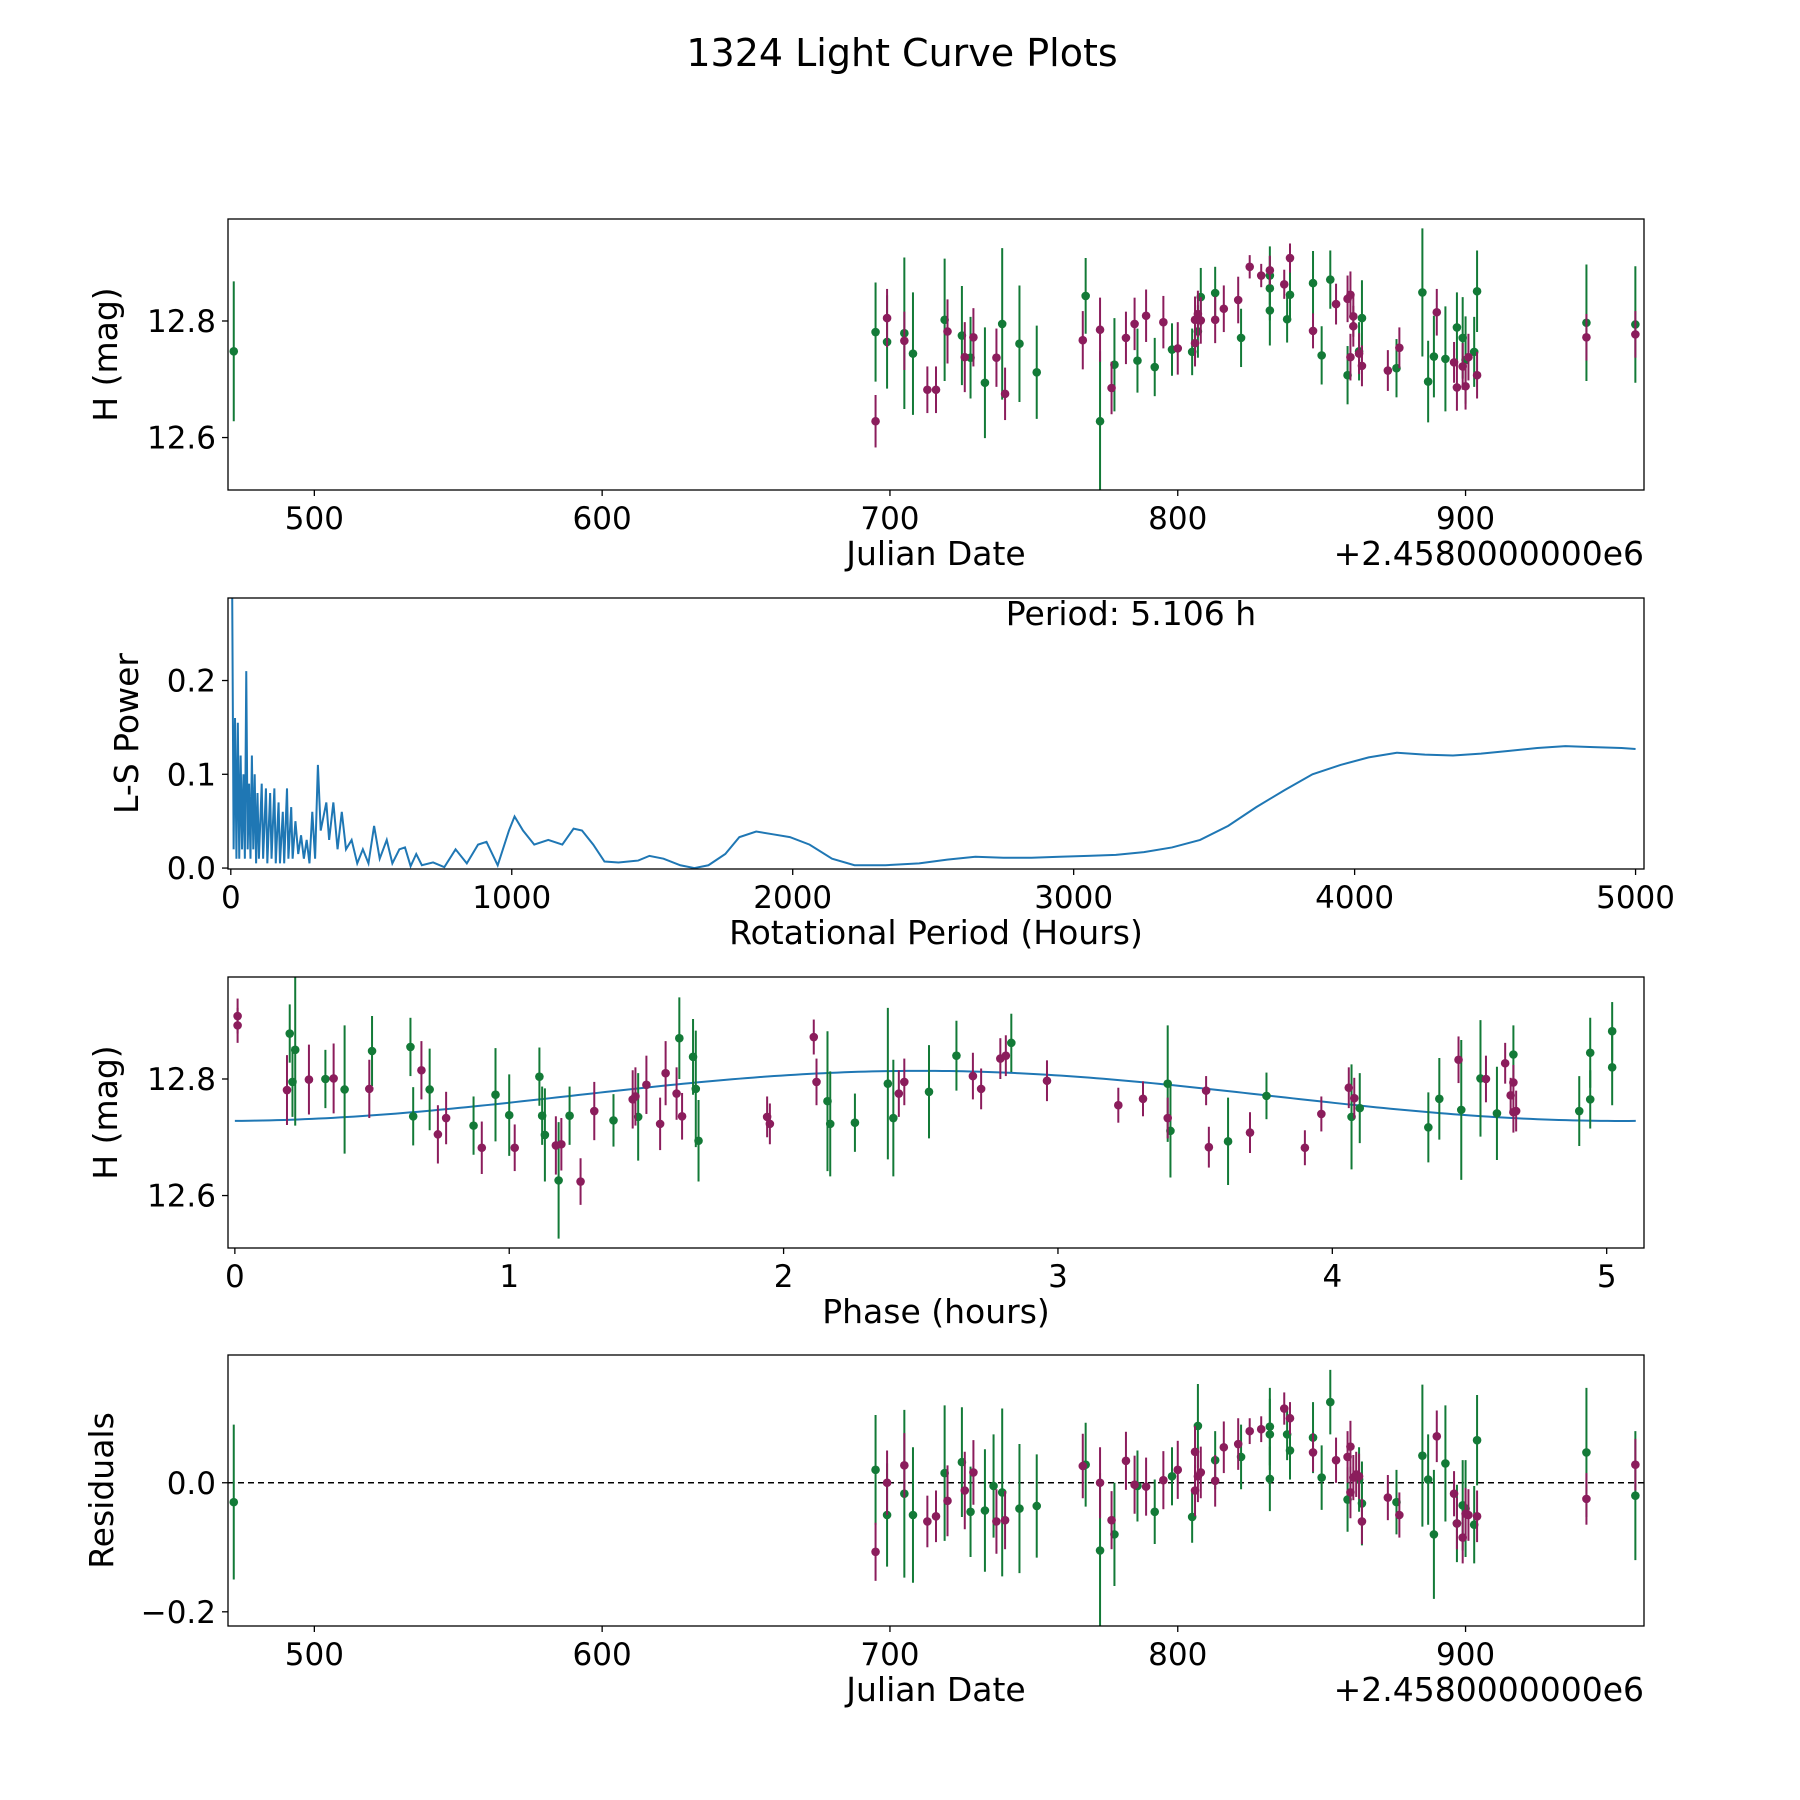 The height and width of the screenshot is (1800, 1800). I want to click on residuals-offset-text: +2.4580000000e6, so click(1489, 1689).